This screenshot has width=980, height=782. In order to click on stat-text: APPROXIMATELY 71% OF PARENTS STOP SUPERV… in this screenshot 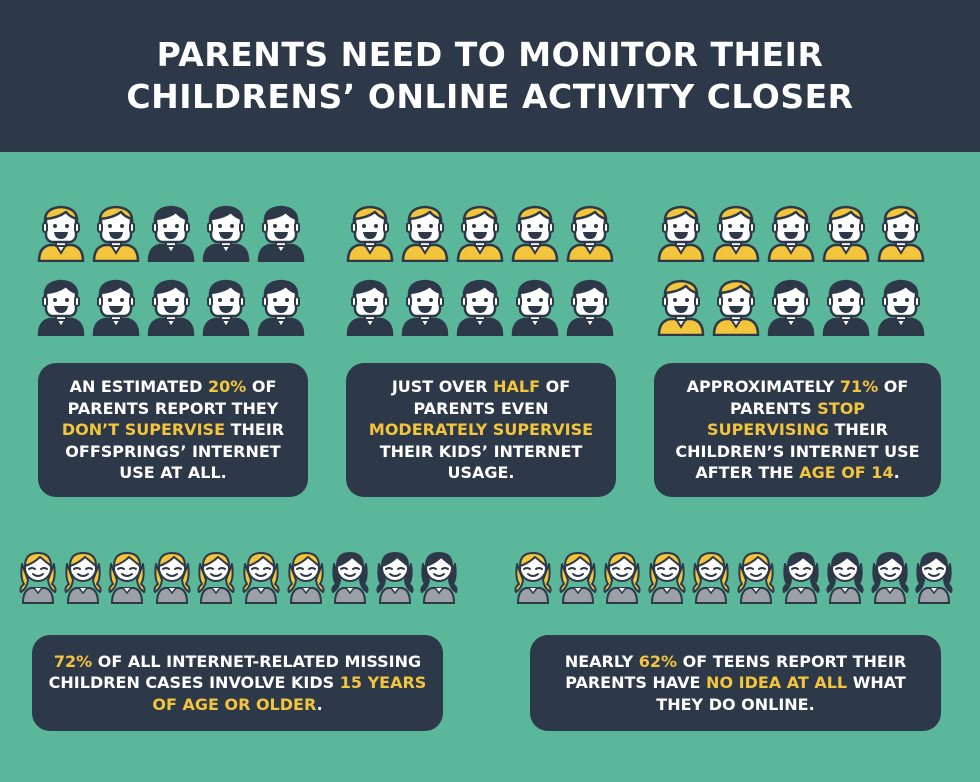, I will do `click(797, 430)`.